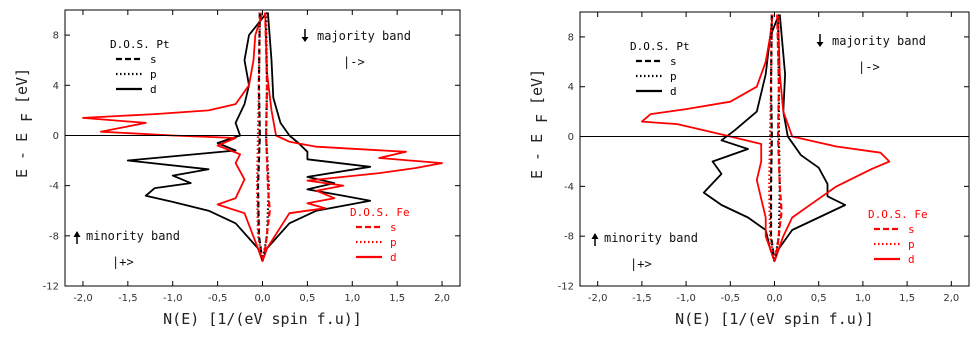 This screenshot has width=971, height=339. I want to click on series-line-pt-d, so click(774, 138).